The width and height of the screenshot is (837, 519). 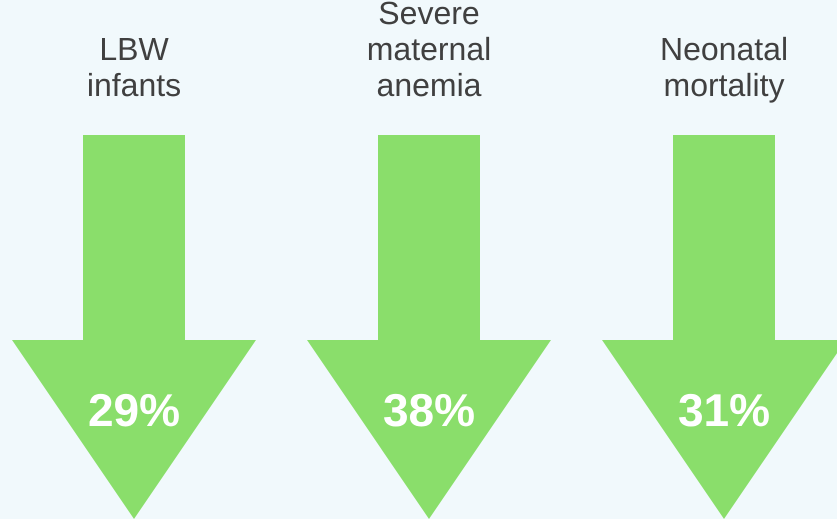 I want to click on category-label: Severe maternal anemia, so click(x=429, y=51).